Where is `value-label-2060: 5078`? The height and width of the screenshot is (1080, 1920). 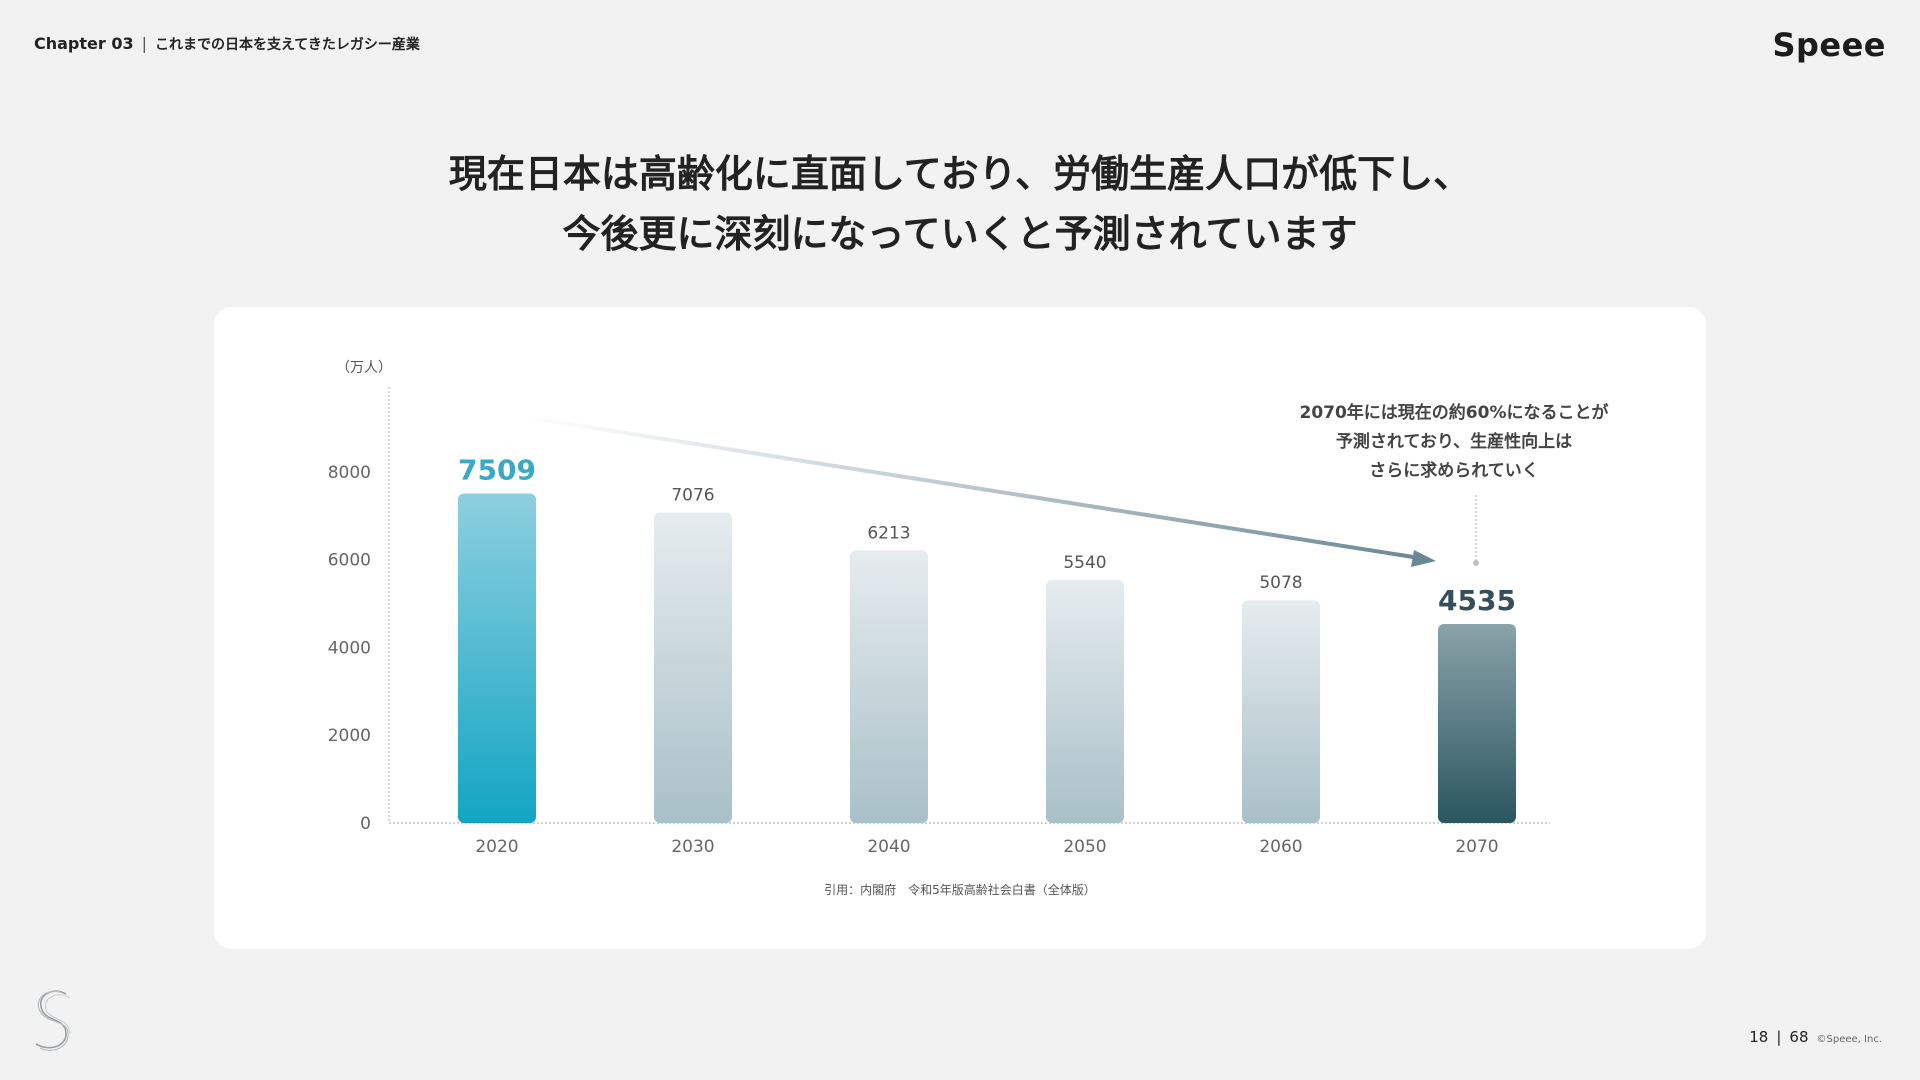
value-label-2060: 5078 is located at coordinates (1280, 583).